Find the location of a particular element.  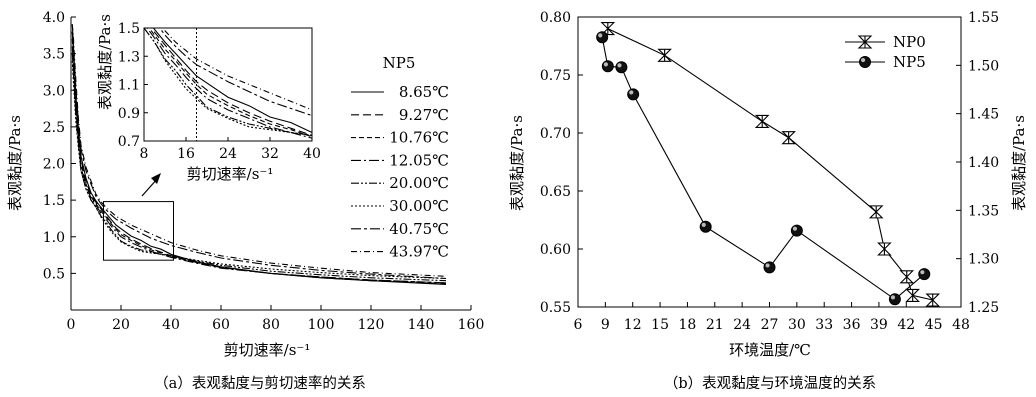

chart-a-inset-y-tick-label: 0.7 is located at coordinates (129, 142).